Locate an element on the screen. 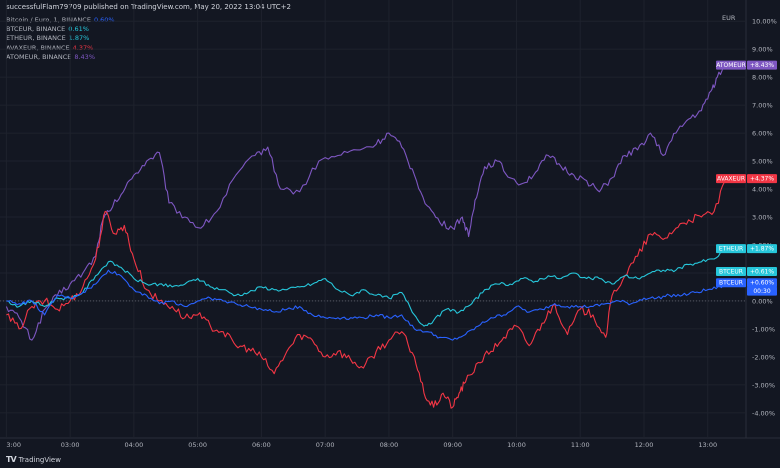 The image size is (780, 468). y-tick-label: 7.00% is located at coordinates (762, 106).